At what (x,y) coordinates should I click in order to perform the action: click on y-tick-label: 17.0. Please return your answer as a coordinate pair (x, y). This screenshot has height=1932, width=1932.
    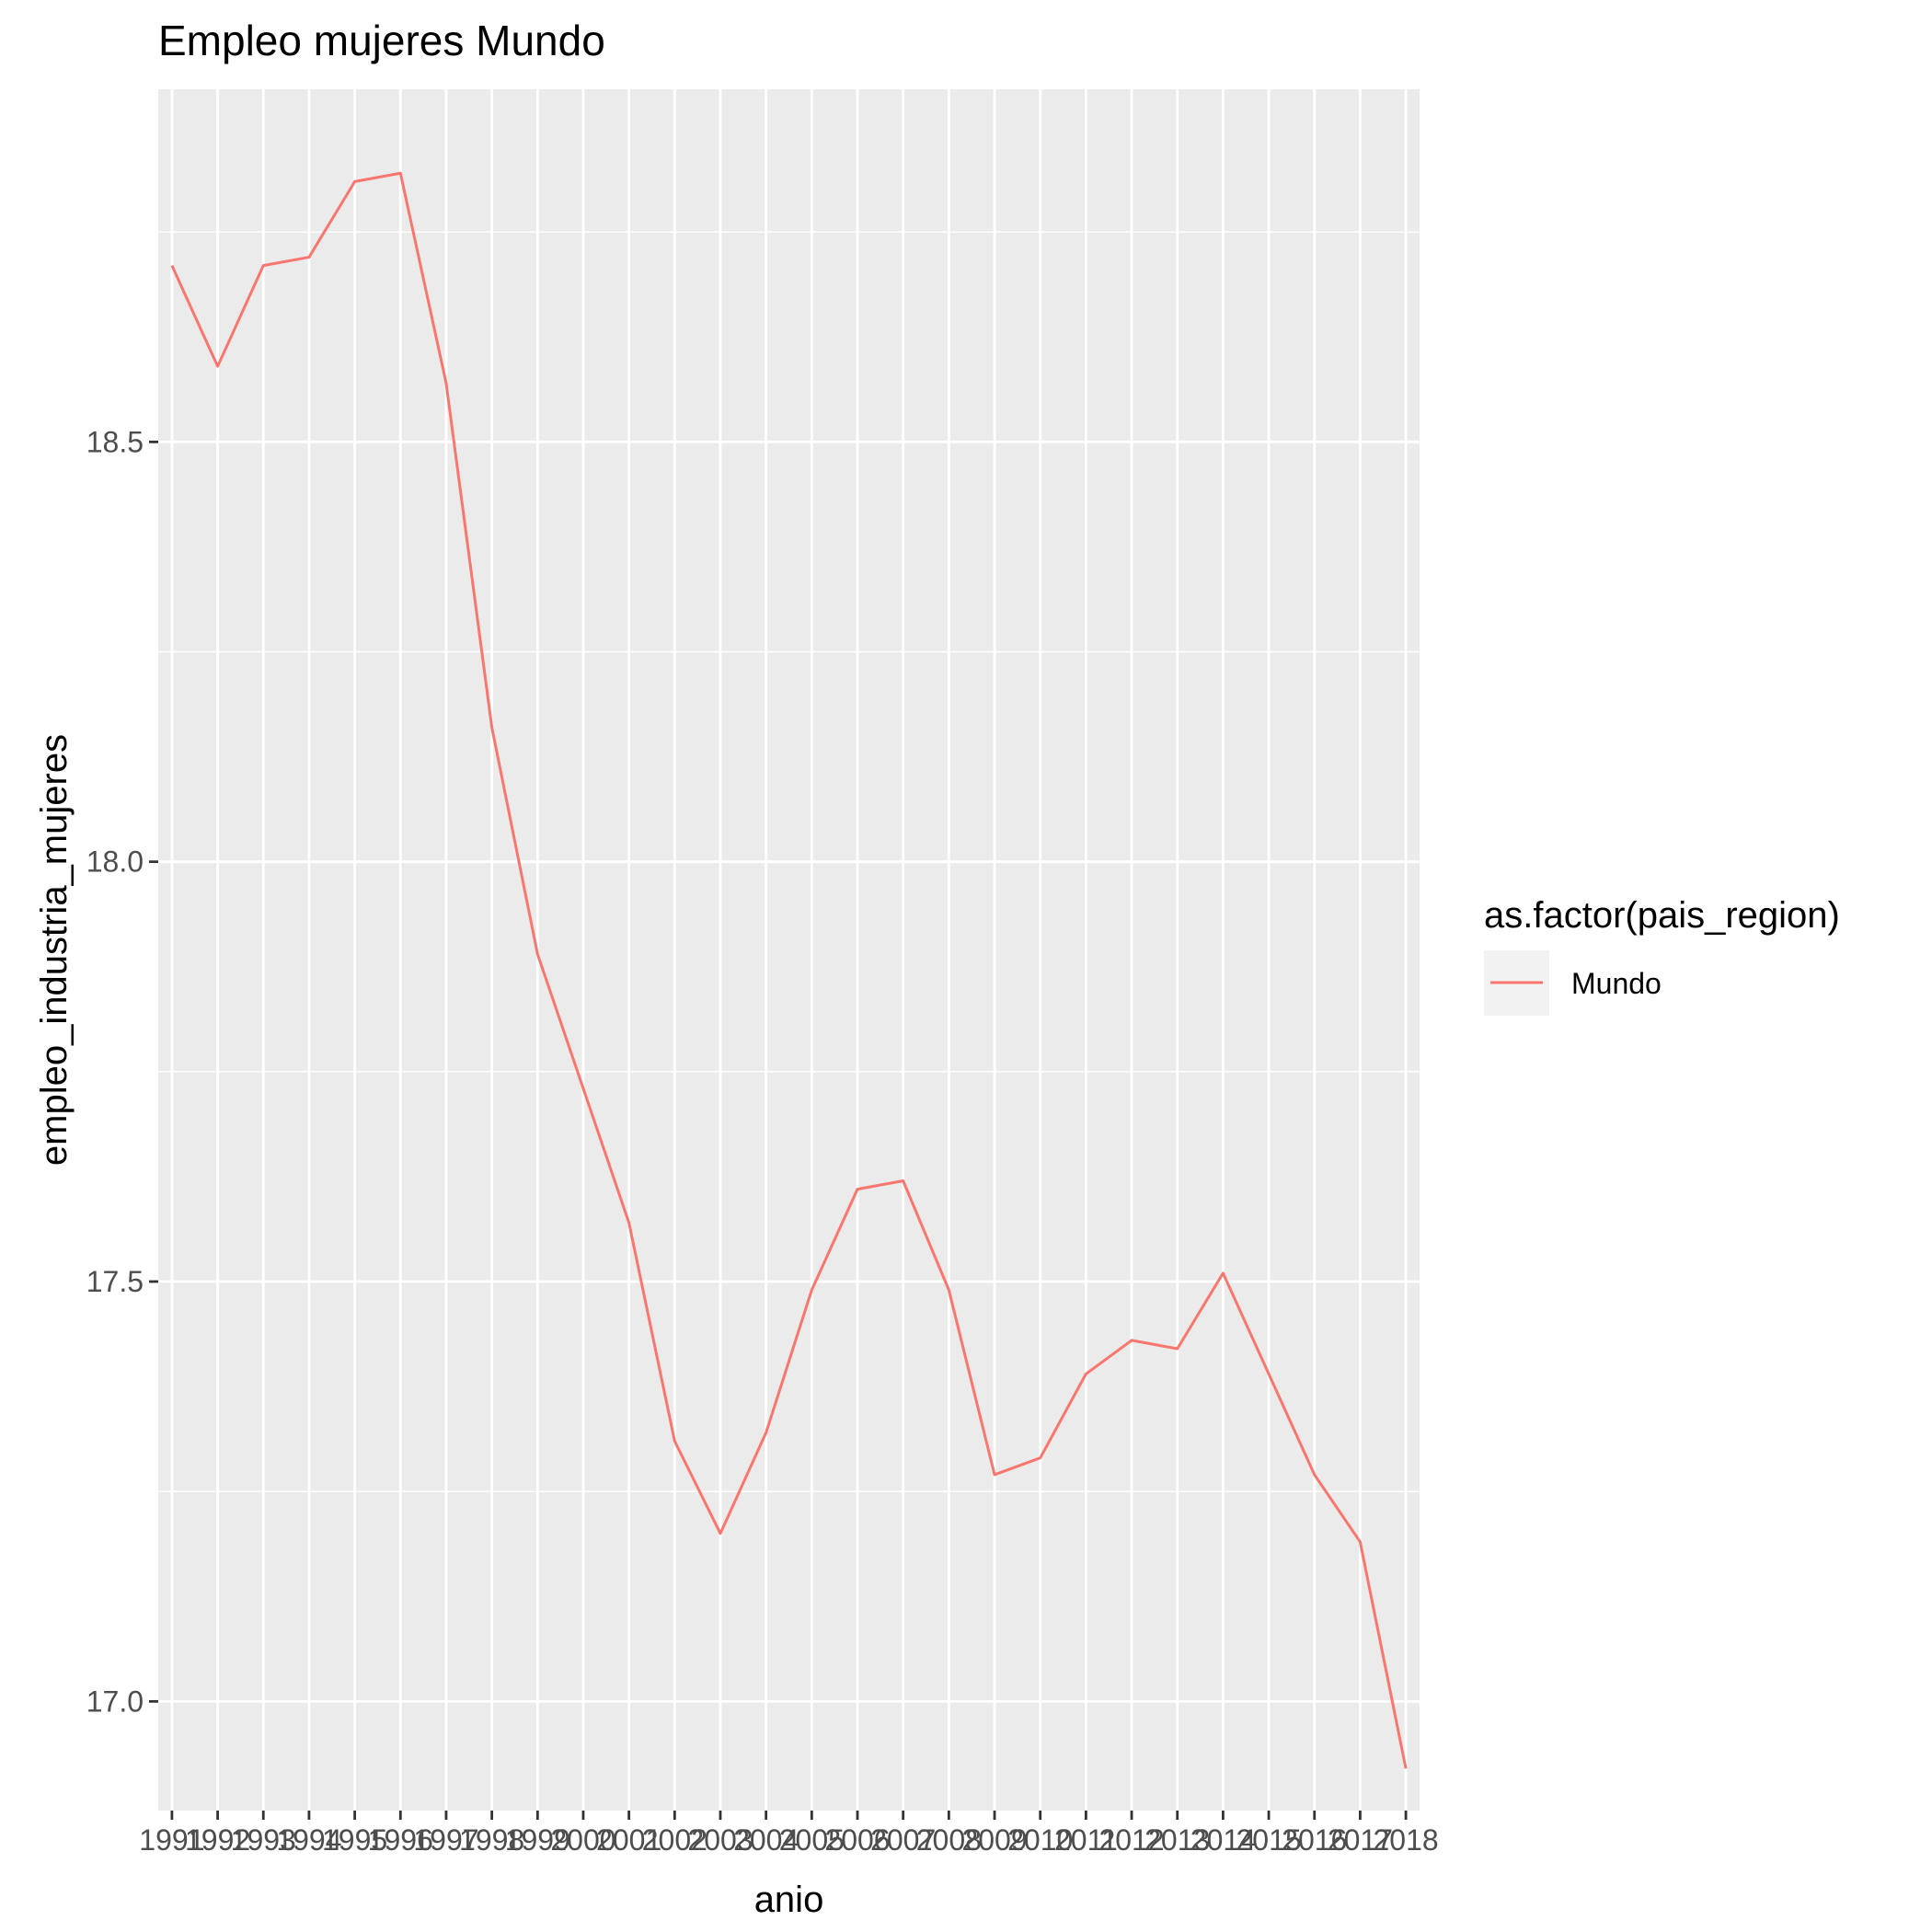
    Looking at the image, I should click on (115, 1701).